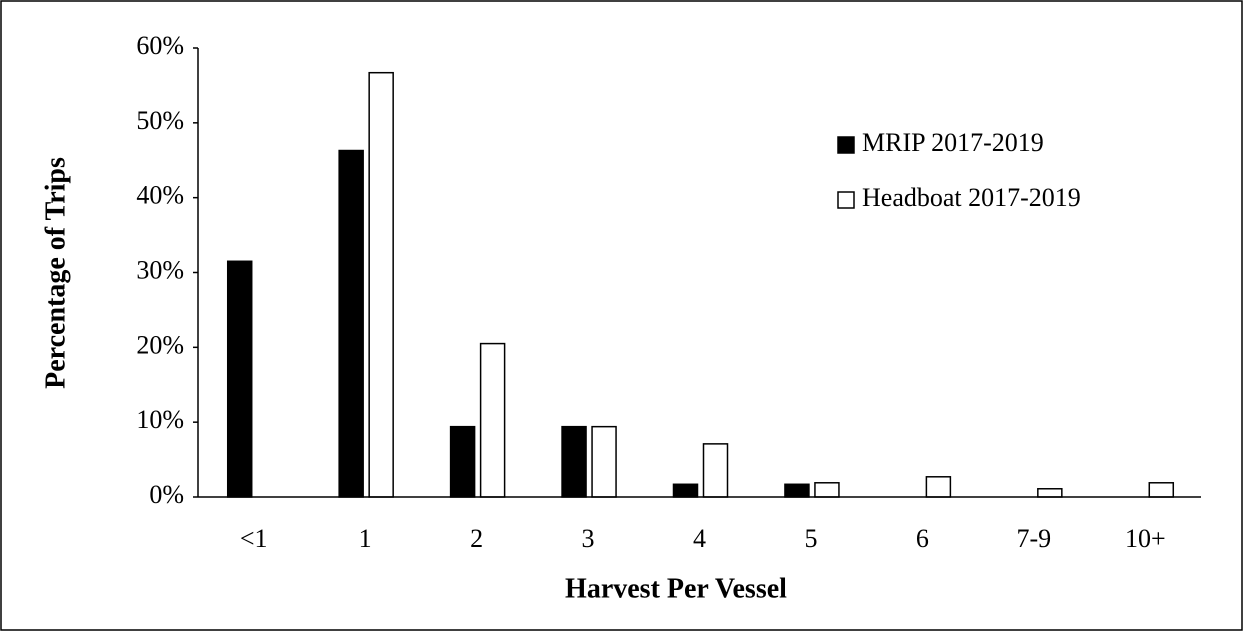  I want to click on x-tick-label: 3, so click(588, 538).